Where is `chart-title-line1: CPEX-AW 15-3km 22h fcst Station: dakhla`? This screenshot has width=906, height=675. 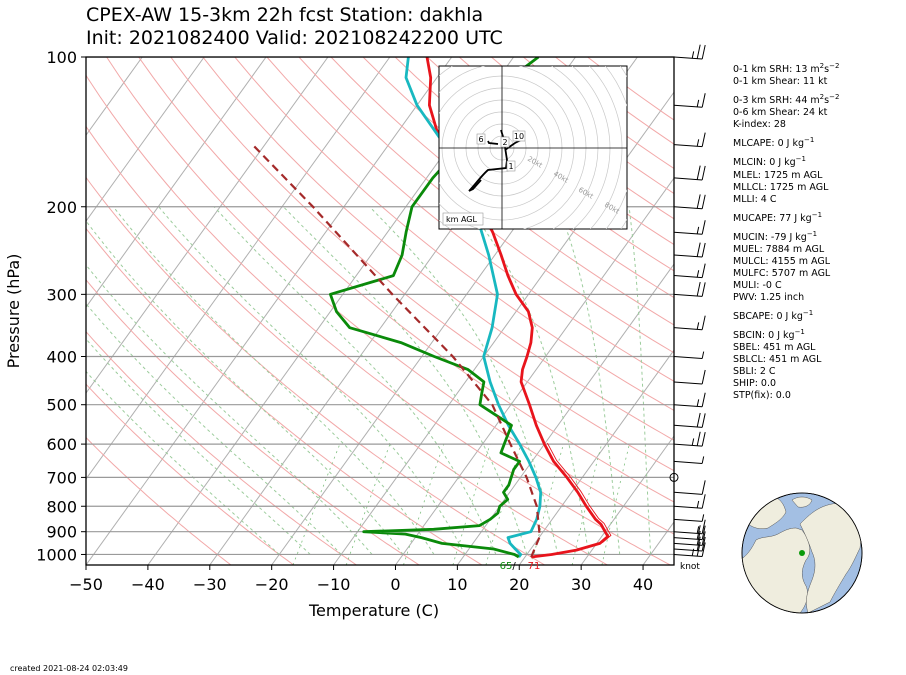
chart-title-line1: CPEX-AW 15-3km 22h fcst Station: dakhla is located at coordinates (285, 15).